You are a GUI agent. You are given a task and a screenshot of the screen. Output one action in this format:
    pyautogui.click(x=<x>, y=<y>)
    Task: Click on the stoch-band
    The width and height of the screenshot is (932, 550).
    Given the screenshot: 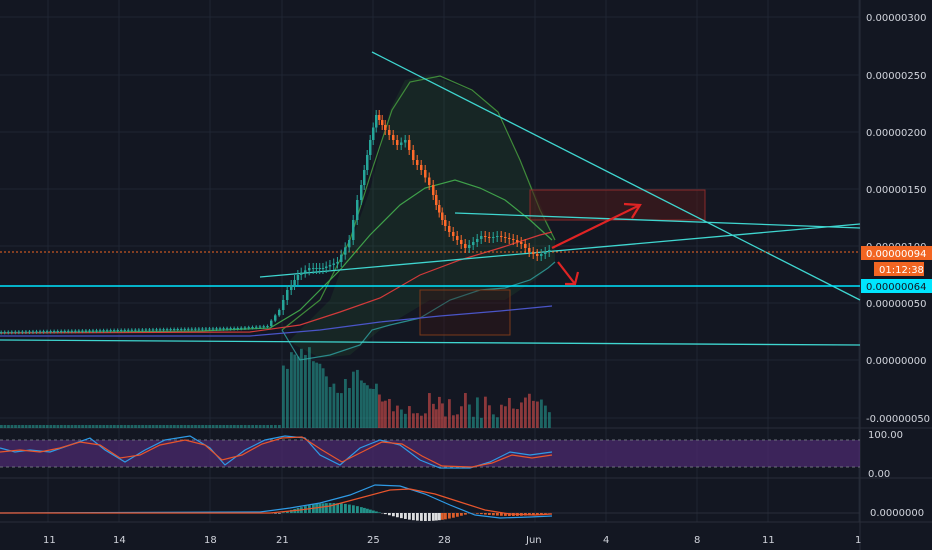 What is the action you would take?
    pyautogui.click(x=430, y=453)
    